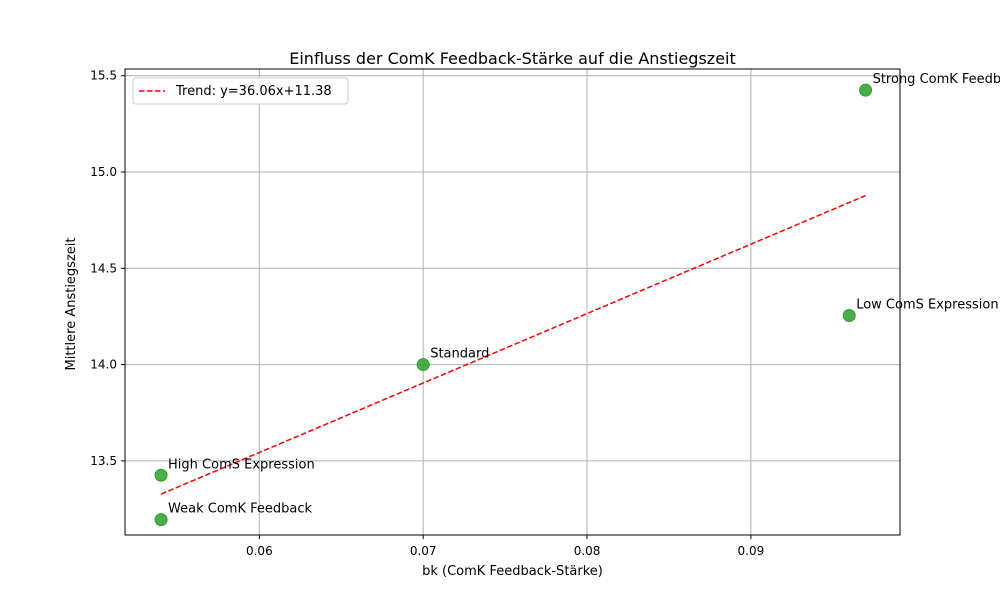  What do you see at coordinates (936, 79) in the screenshot?
I see `point-label: Strong ComK Feedback` at bounding box center [936, 79].